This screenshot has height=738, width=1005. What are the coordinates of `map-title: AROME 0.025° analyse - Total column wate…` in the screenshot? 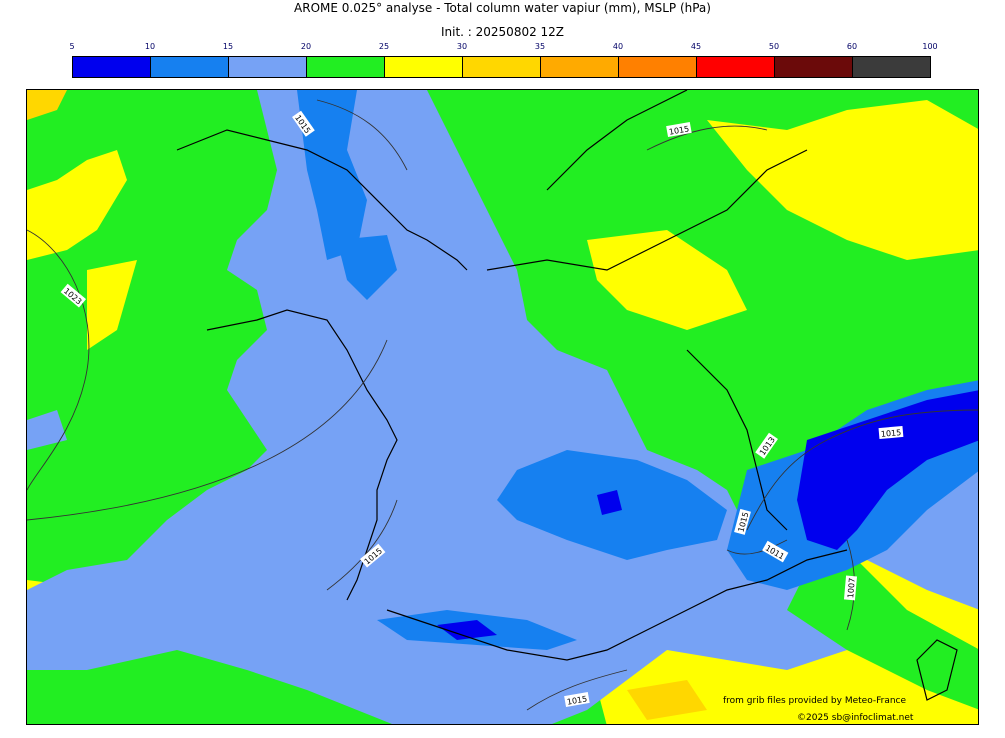 It's located at (502, 8).